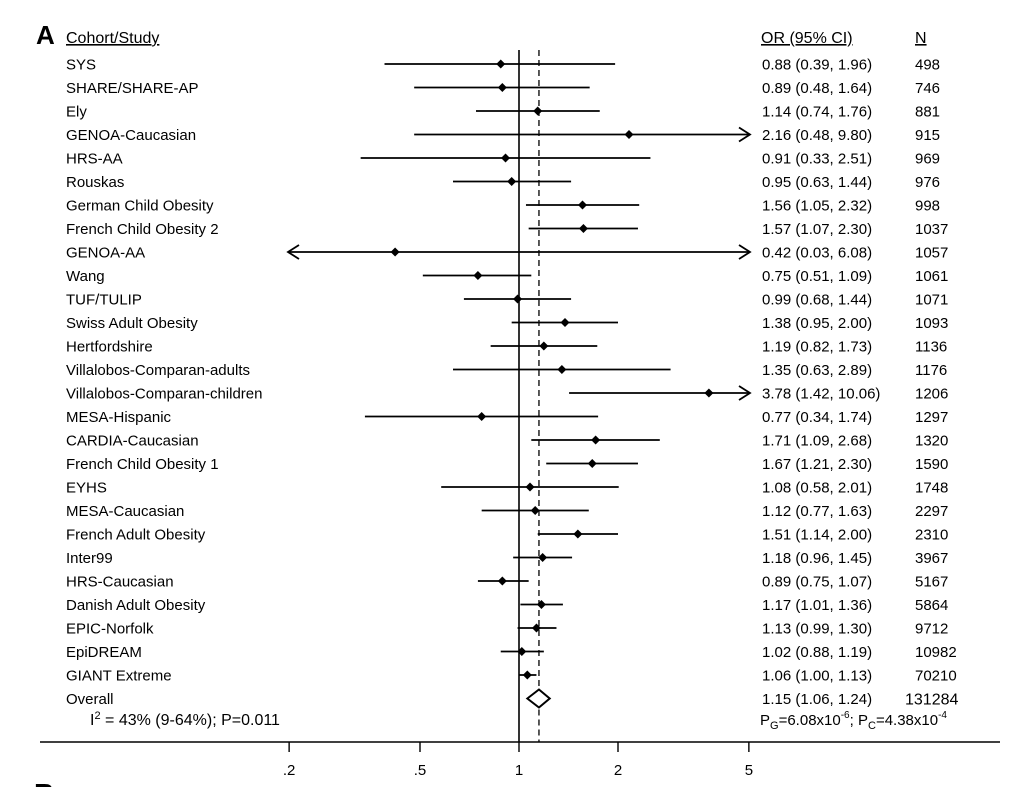 The width and height of the screenshot is (1024, 787). What do you see at coordinates (618, 770) in the screenshot?
I see `x-tick-label: 2` at bounding box center [618, 770].